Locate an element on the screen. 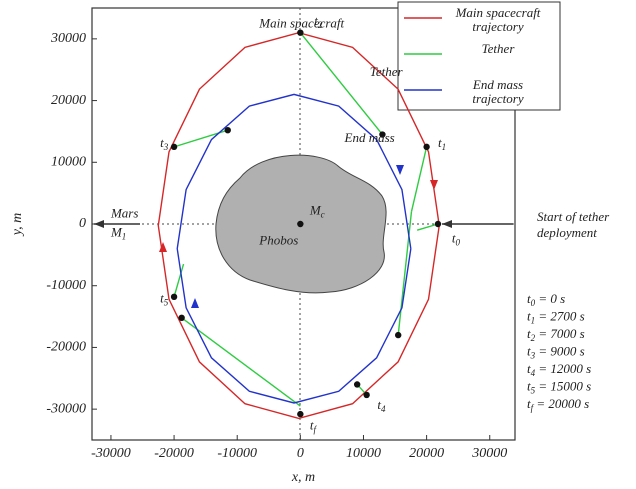  label-text: = 12000 s is located at coordinates (563, 368).